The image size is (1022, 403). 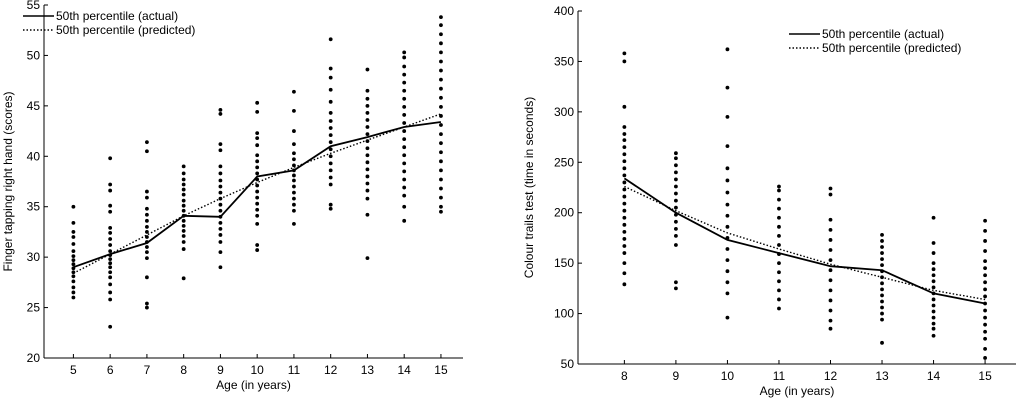 What do you see at coordinates (34, 308) in the screenshot?
I see `y-tick-label: 25` at bounding box center [34, 308].